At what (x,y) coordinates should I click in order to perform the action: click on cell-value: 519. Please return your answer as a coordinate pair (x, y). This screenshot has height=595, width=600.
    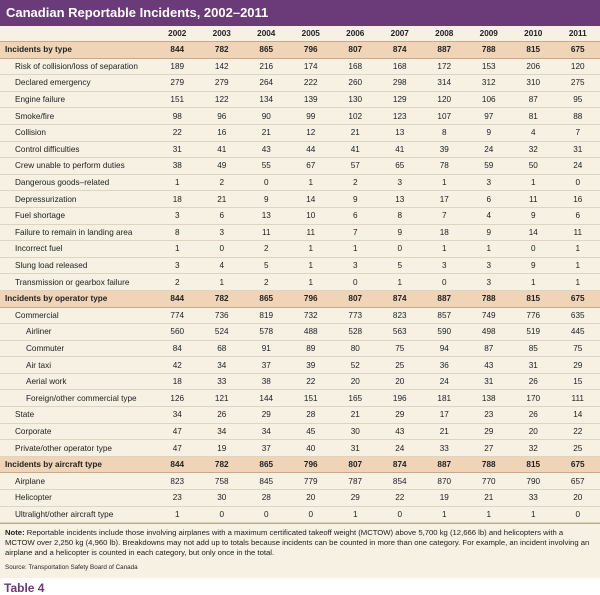
    Looking at the image, I should click on (533, 332).